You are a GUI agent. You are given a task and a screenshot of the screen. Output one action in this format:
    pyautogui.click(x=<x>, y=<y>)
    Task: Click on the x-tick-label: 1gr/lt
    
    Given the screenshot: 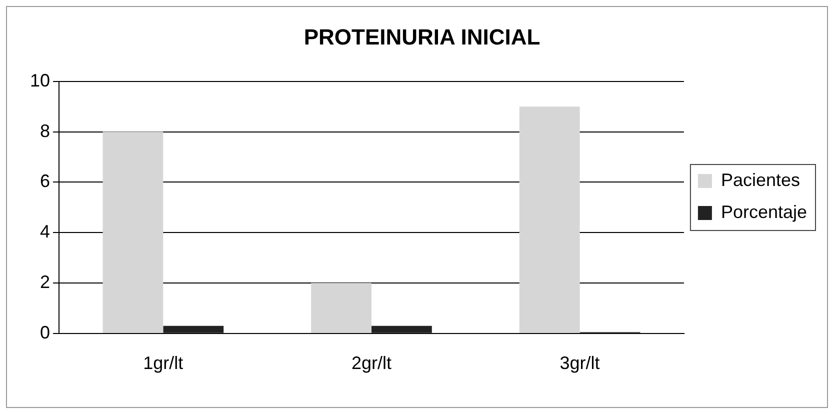 What is the action you would take?
    pyautogui.click(x=163, y=363)
    